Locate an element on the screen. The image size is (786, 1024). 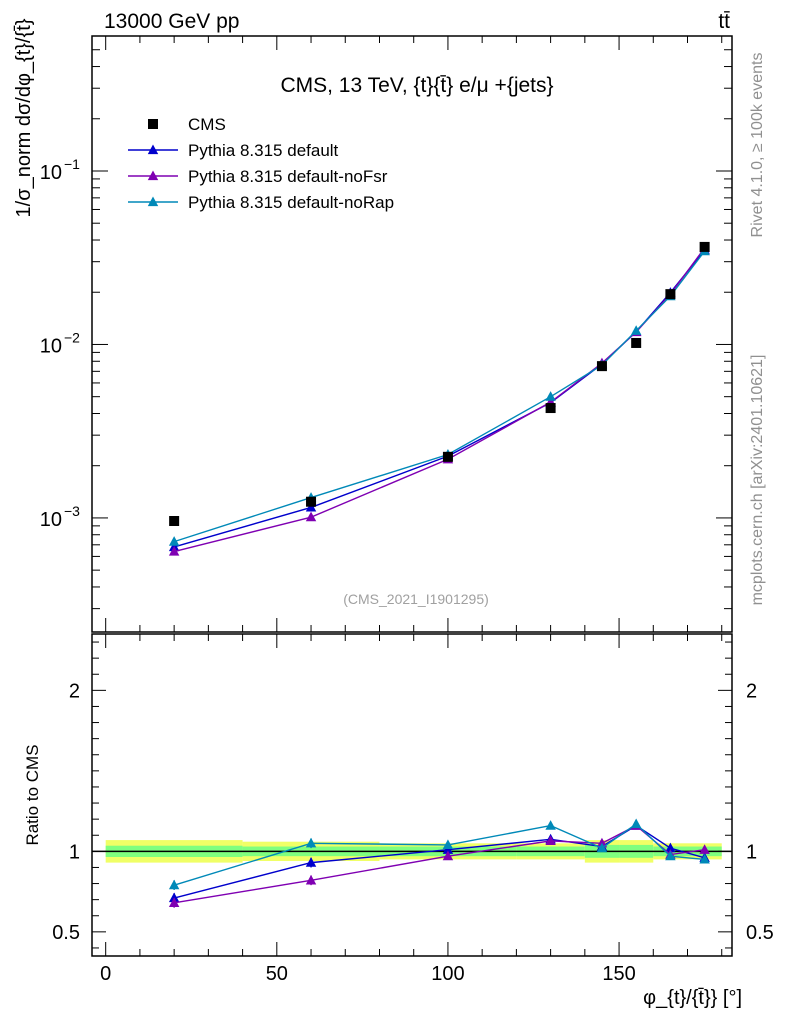
x-tick-label: 150 is located at coordinates (618, 974).